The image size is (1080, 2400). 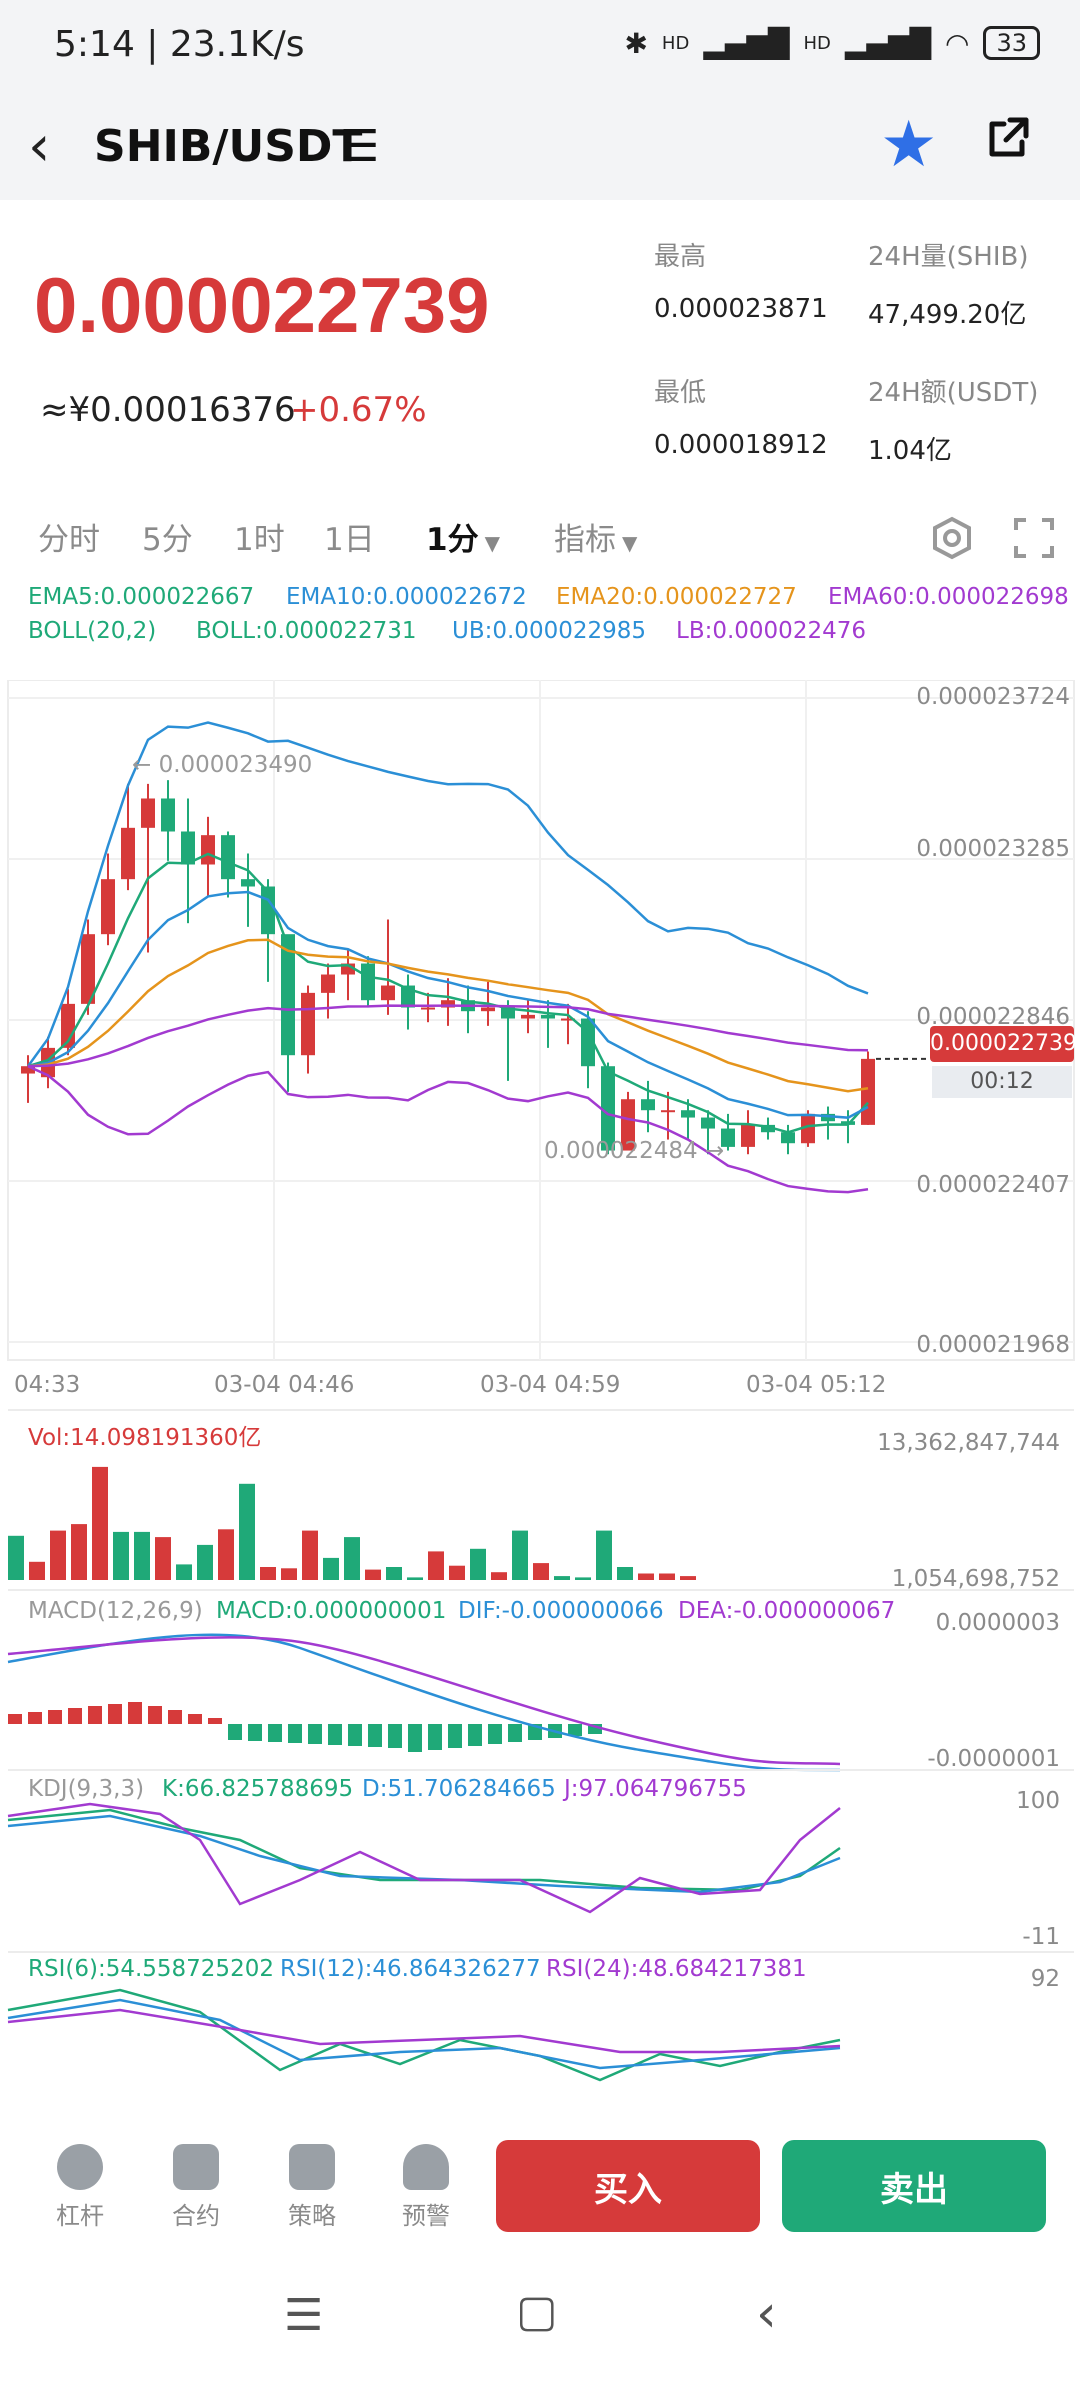 I want to click on settings-hexagon-icon, so click(x=952, y=538).